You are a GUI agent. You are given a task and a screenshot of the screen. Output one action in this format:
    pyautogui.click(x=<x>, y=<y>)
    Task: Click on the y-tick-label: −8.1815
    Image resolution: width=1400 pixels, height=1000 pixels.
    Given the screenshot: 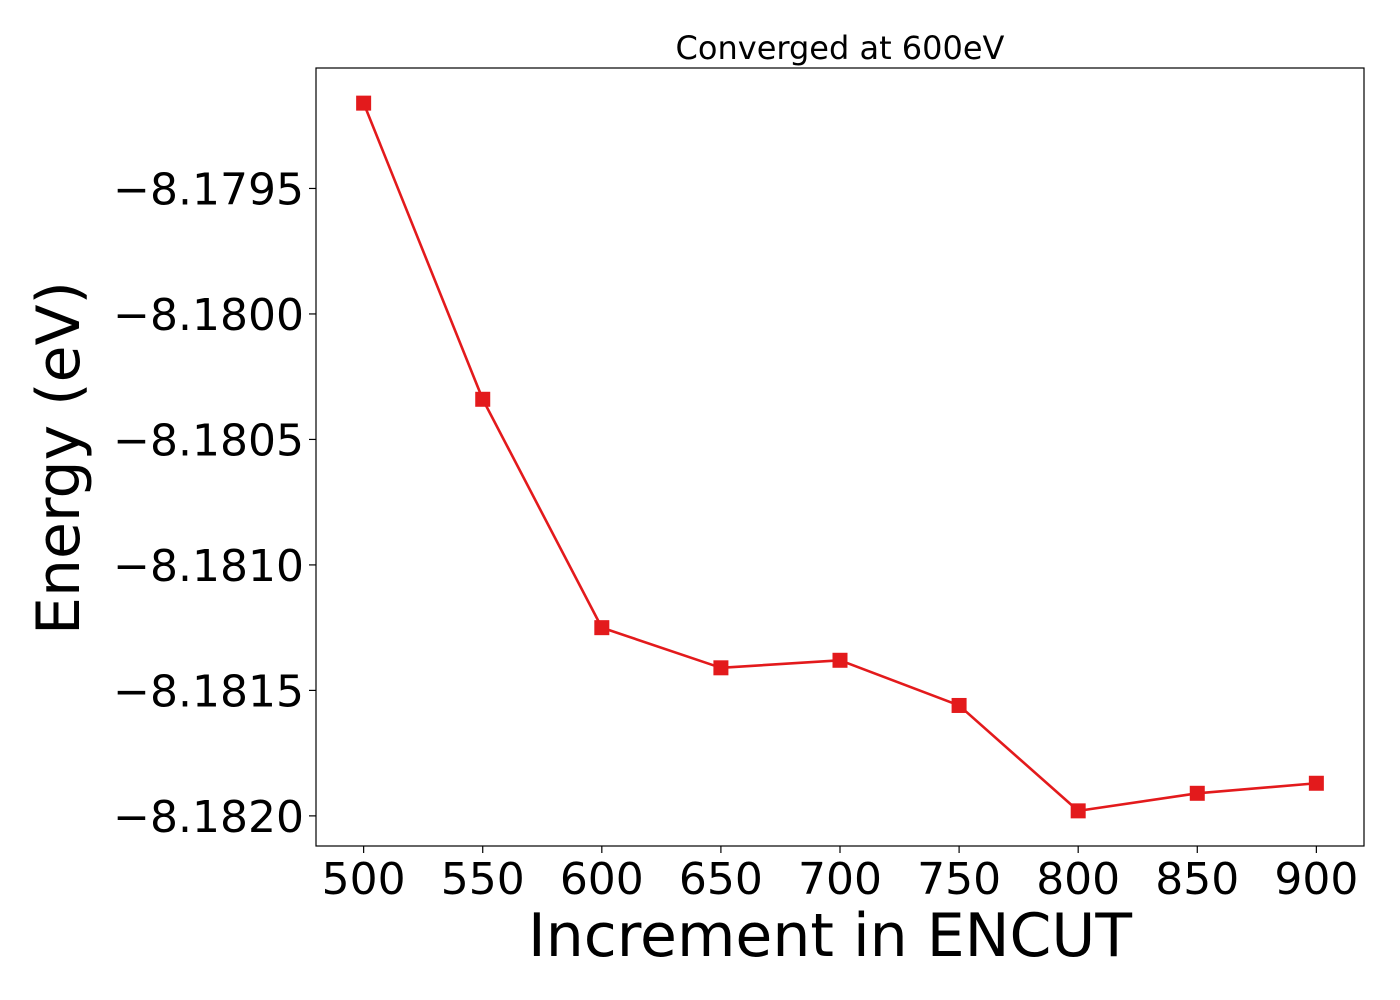 What is the action you would take?
    pyautogui.click(x=208, y=691)
    